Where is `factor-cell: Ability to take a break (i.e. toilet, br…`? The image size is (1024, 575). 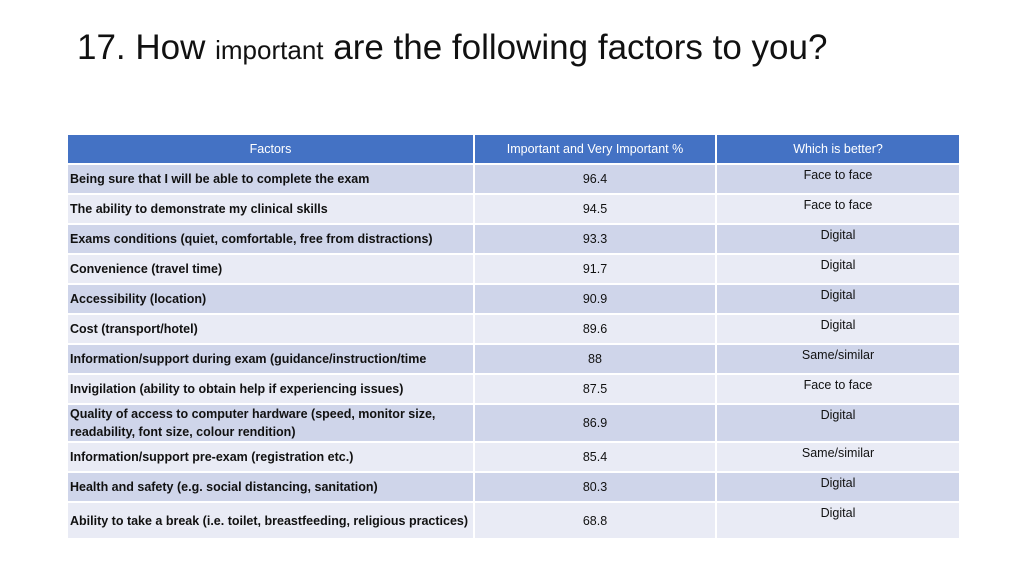
factor-cell: Ability to take a break (i.e. toilet, br… is located at coordinates (271, 519).